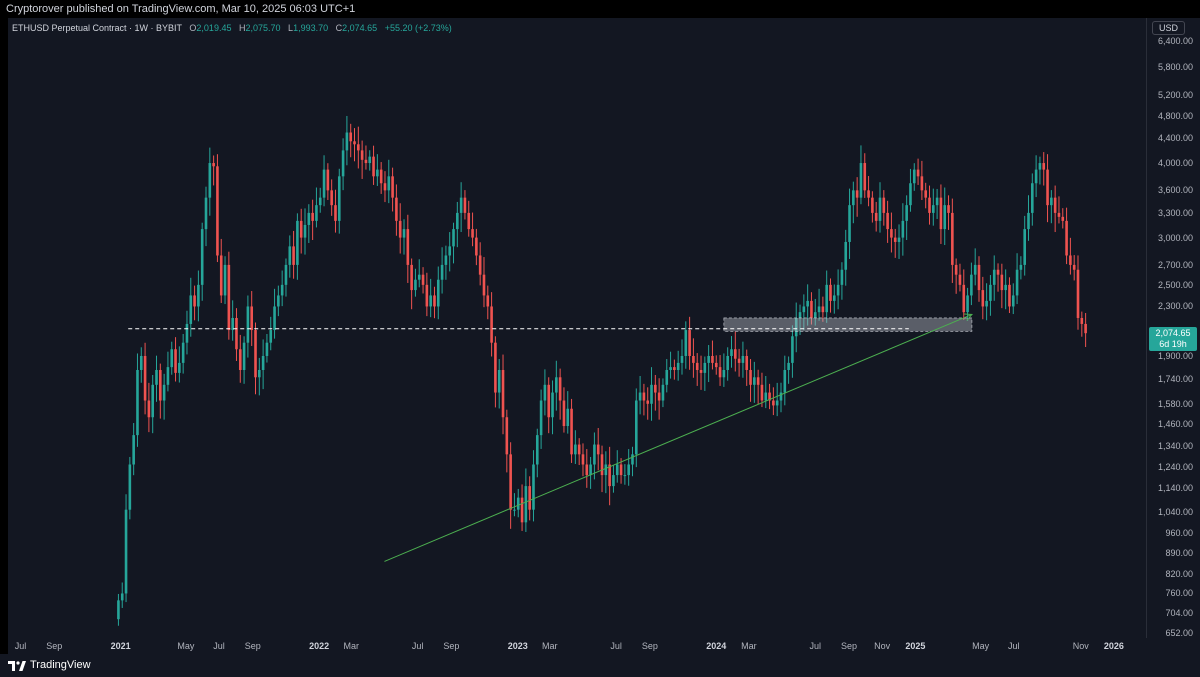 The image size is (1200, 677). What do you see at coordinates (311, 28) in the screenshot?
I see `low-value: 1,993.70` at bounding box center [311, 28].